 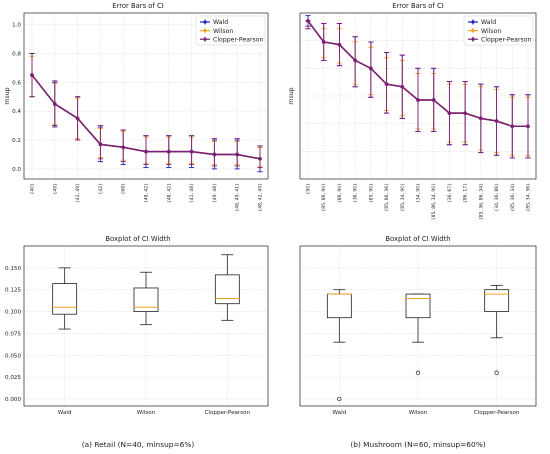 What do you see at coordinates (101, 189) in the screenshot?
I see `retail-x-tick-label: {42}` at bounding box center [101, 189].